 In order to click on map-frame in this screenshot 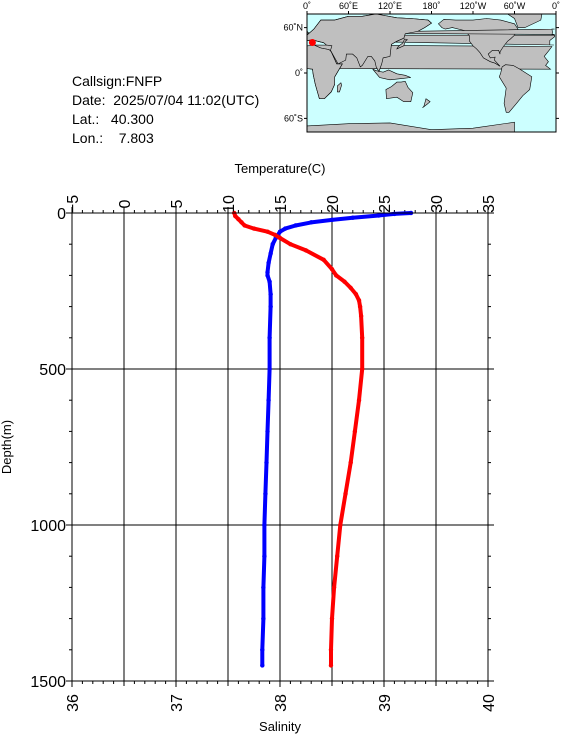, I will do `click(431, 73)`.